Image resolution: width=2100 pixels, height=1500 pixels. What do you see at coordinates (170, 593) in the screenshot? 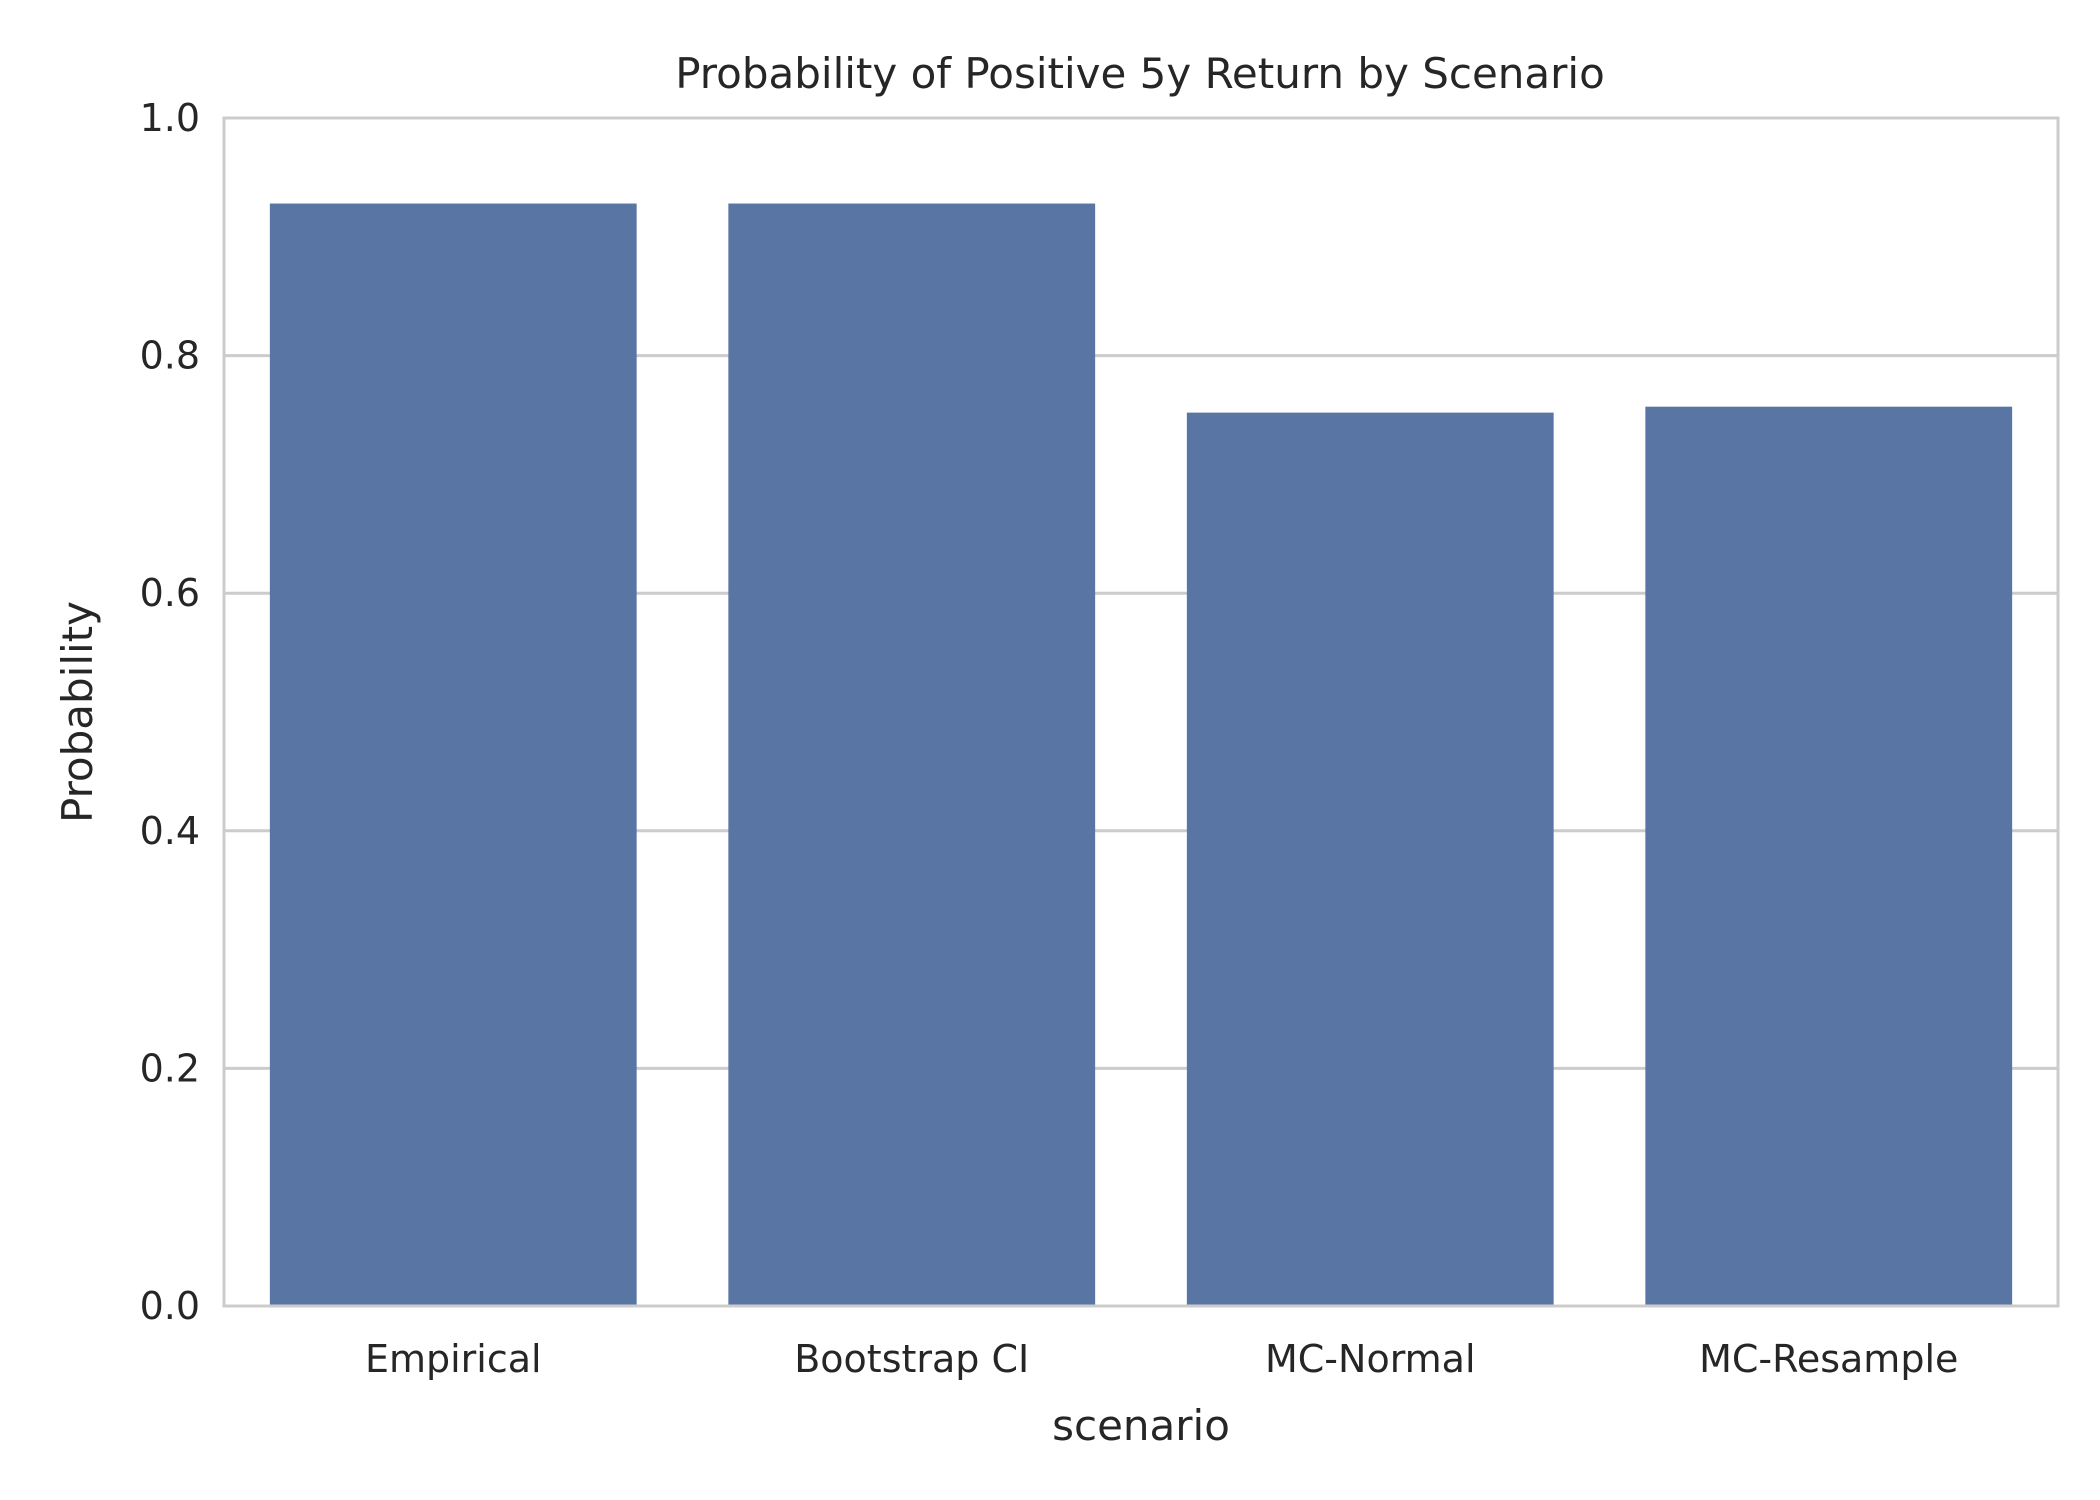
I see `y-tick-label: 0.6` at bounding box center [170, 593].